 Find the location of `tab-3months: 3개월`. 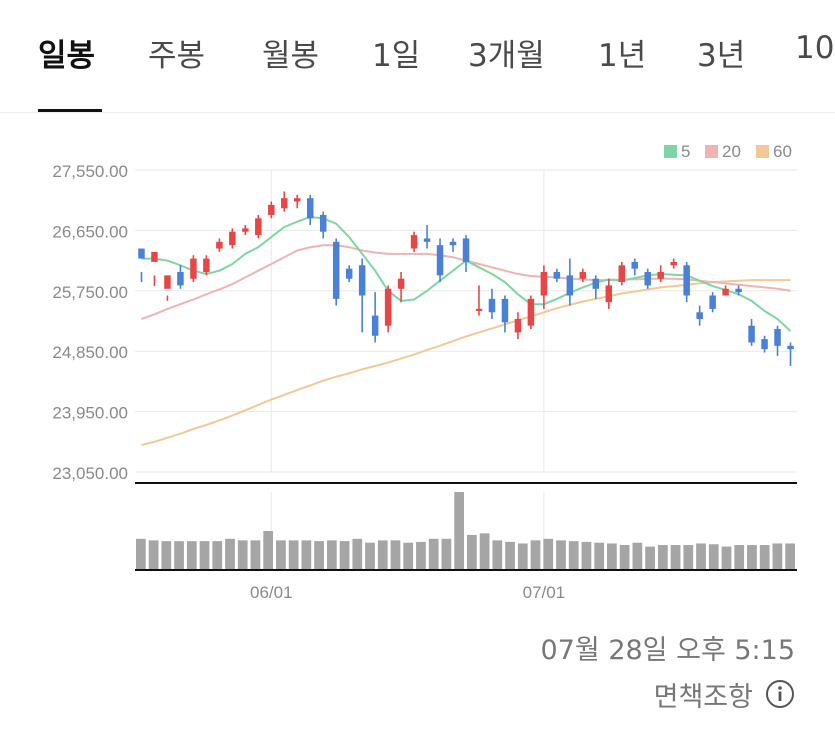

tab-3months: 3개월 is located at coordinates (506, 56).